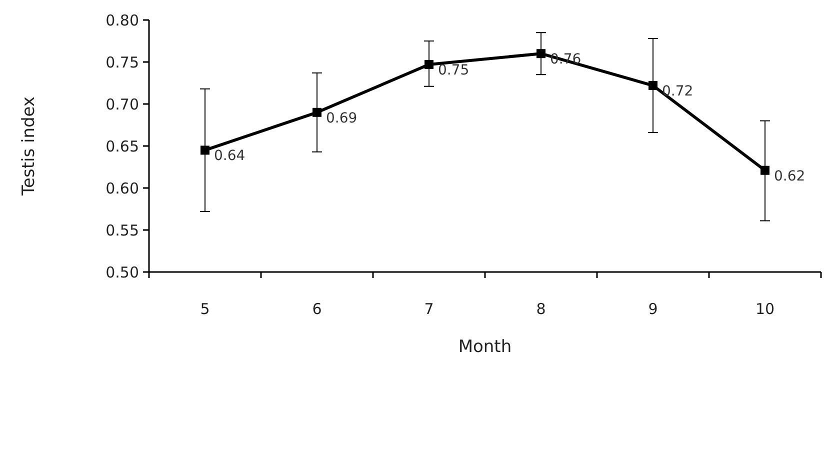 This screenshot has height=475, width=838. What do you see at coordinates (122, 104) in the screenshot?
I see `y-tick-label: 0.70` at bounding box center [122, 104].